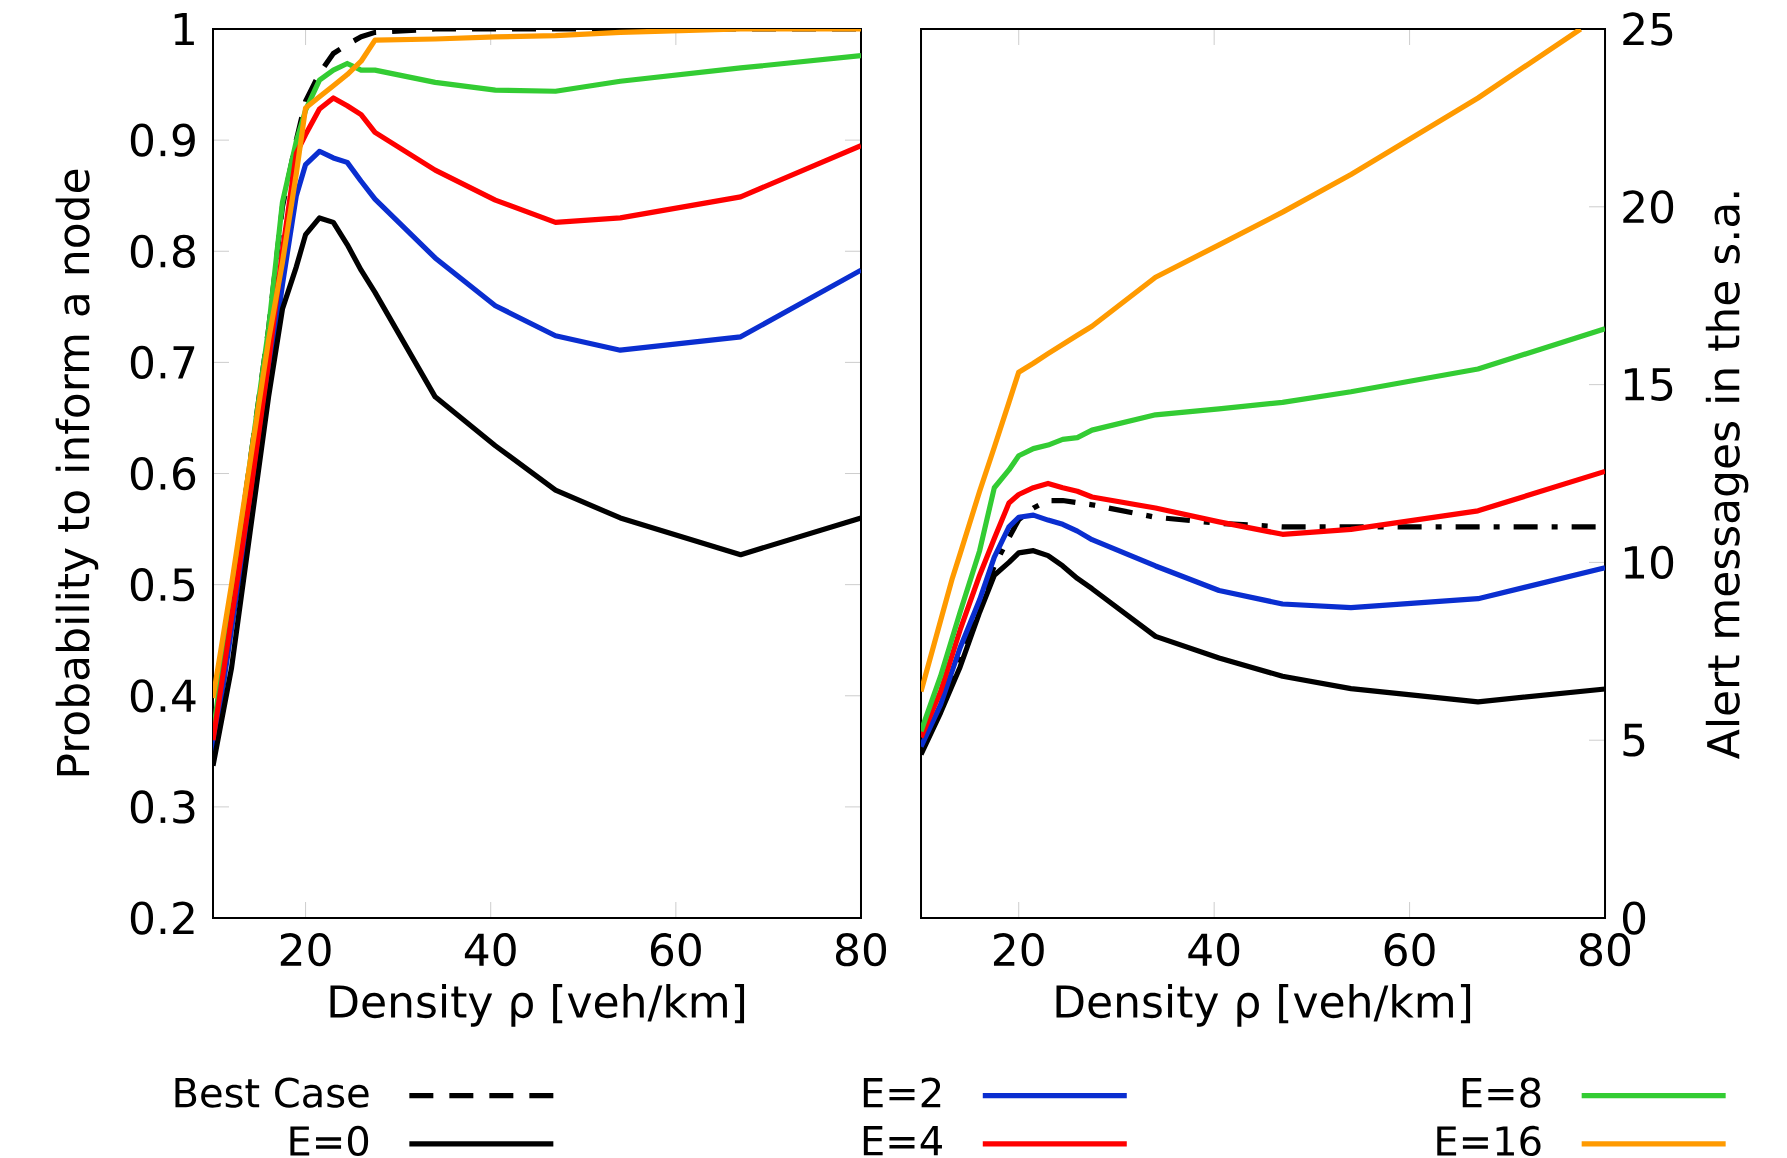 The height and width of the screenshot is (1158, 1787). Describe the element at coordinates (1501, 1092) in the screenshot. I see `legend-label: E=8` at that location.